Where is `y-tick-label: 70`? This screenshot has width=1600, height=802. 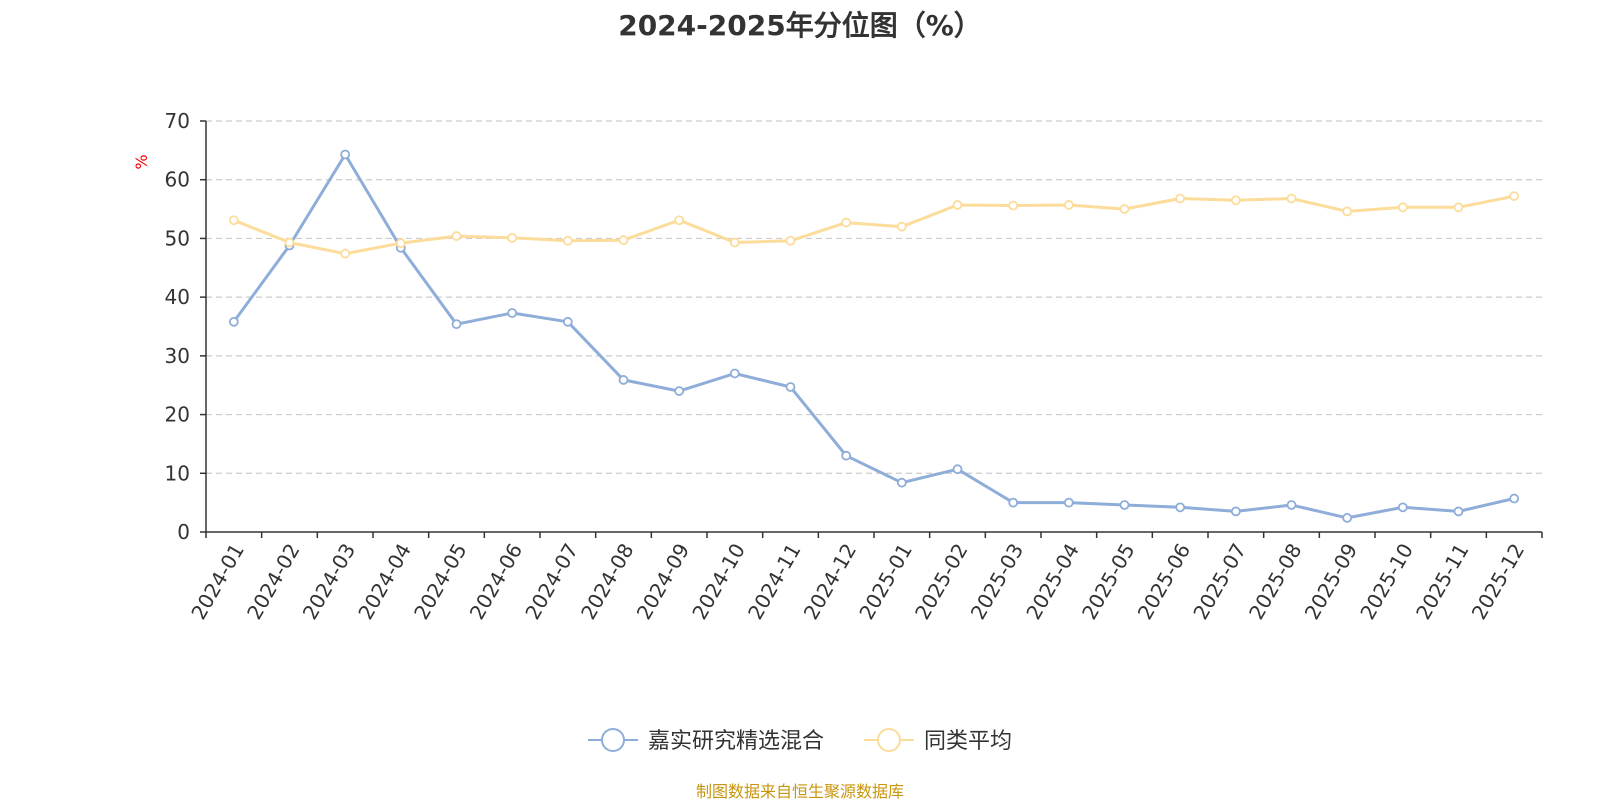 y-tick-label: 70 is located at coordinates (177, 121).